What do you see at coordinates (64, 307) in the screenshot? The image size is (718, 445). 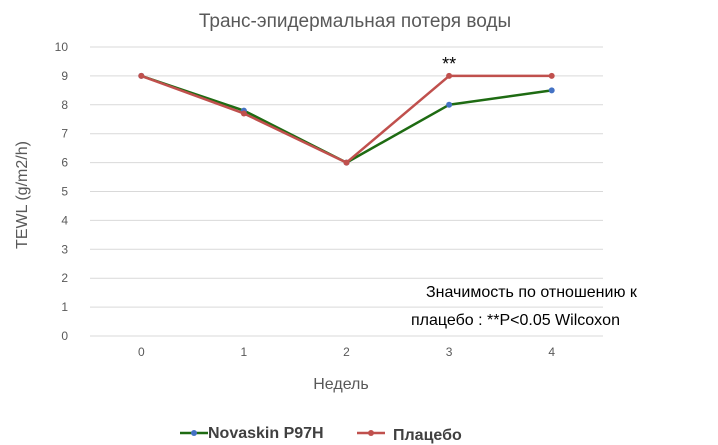 I see `y-tick-label: 1` at bounding box center [64, 307].